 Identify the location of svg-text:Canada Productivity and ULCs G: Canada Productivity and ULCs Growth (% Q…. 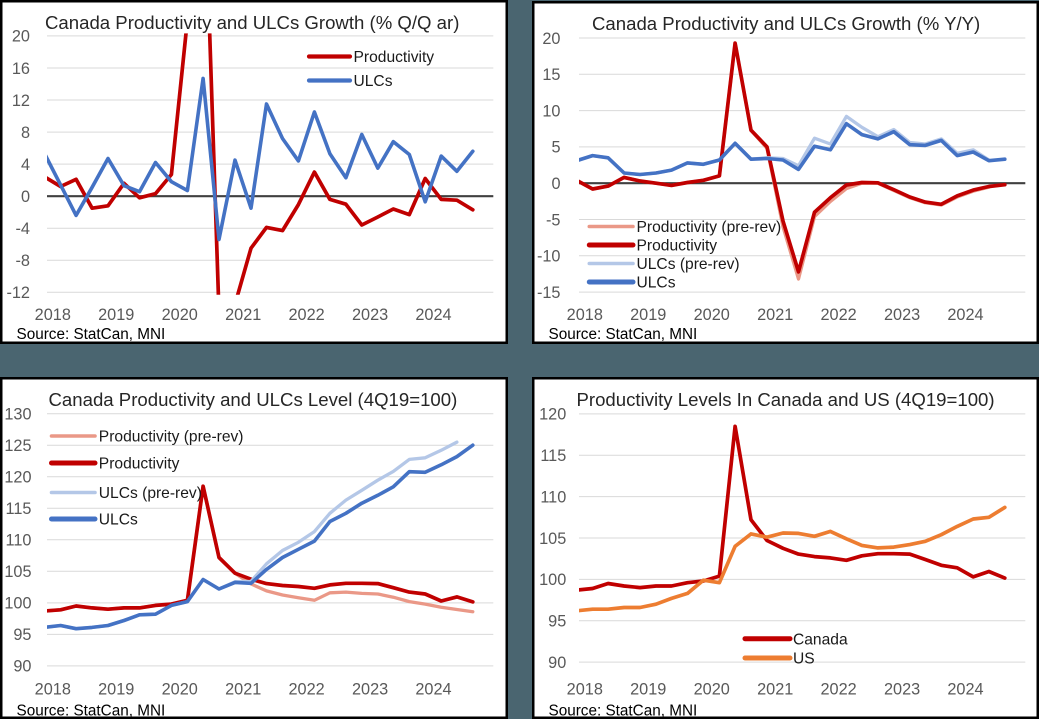
(252, 22).